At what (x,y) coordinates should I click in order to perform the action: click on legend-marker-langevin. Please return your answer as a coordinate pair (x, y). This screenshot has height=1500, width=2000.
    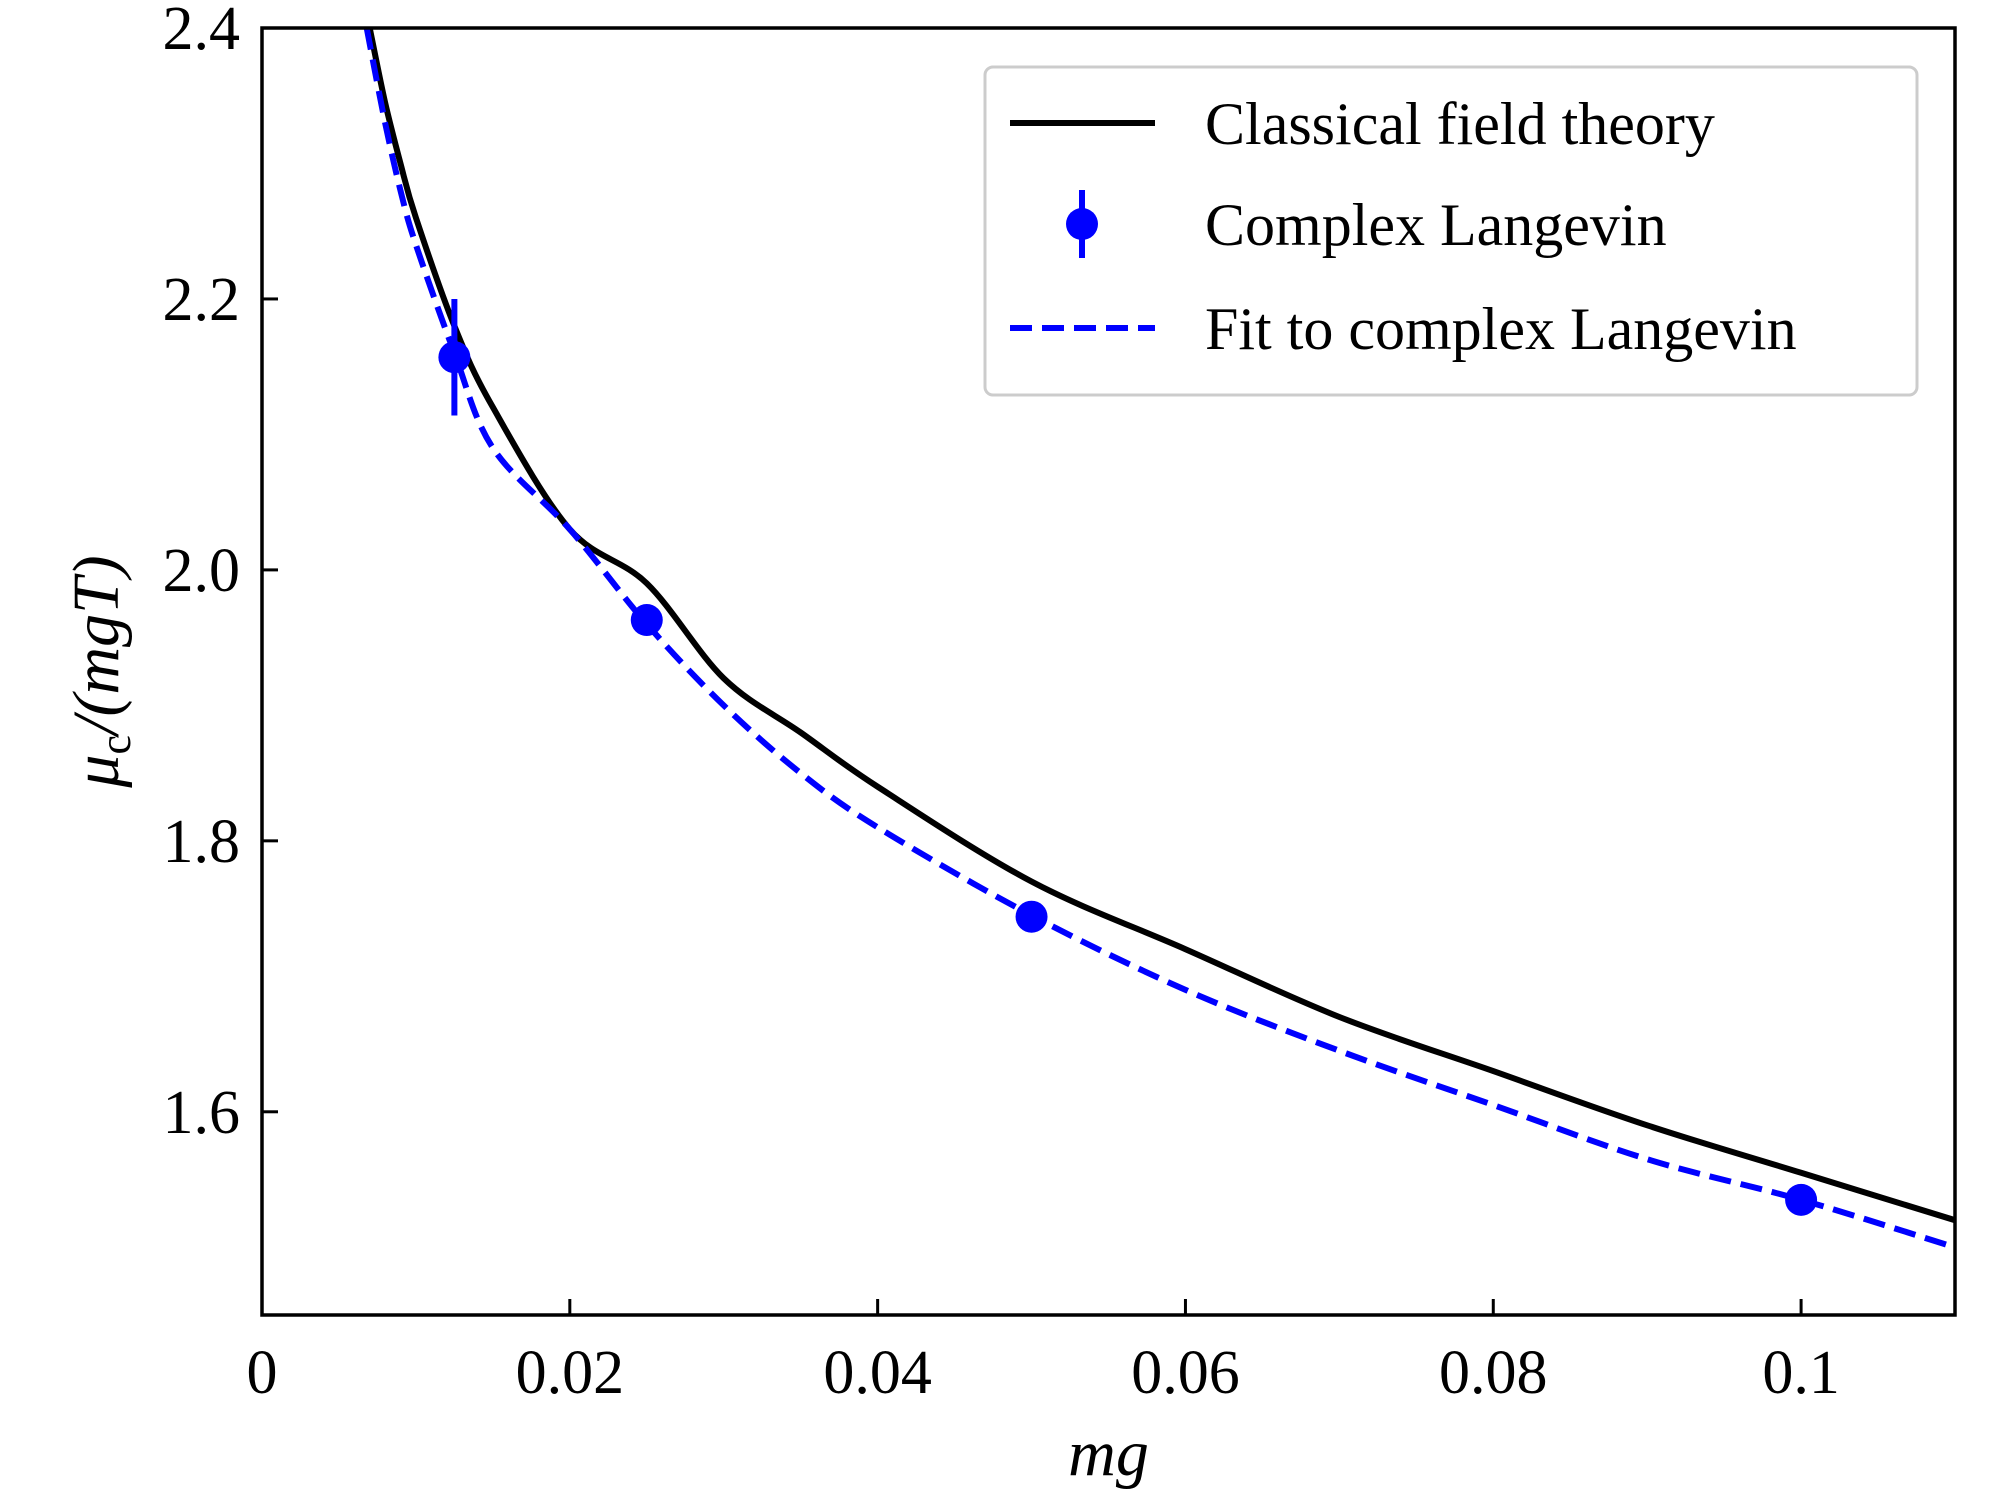
    Looking at the image, I should click on (1082, 224).